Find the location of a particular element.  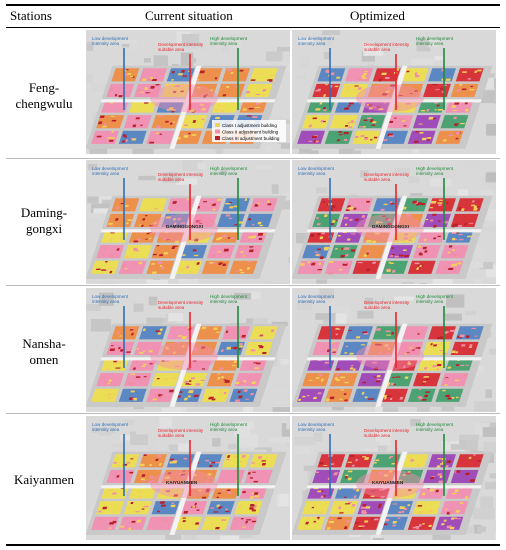

high-intensity-pointer-label: High development intensity area is located at coordinates (229, 299).